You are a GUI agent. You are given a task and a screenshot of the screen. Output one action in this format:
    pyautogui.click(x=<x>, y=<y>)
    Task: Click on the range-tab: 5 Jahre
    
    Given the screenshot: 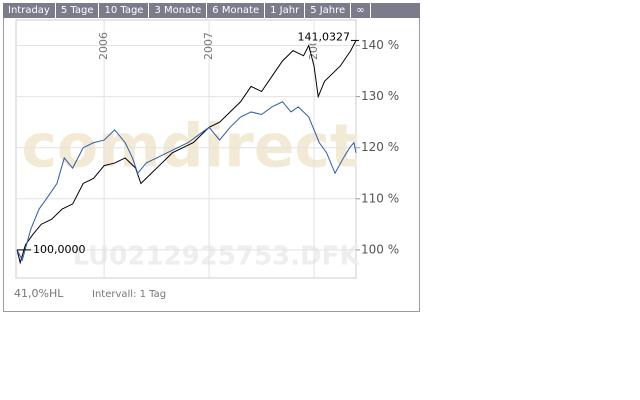 What is the action you would take?
    pyautogui.click(x=328, y=10)
    